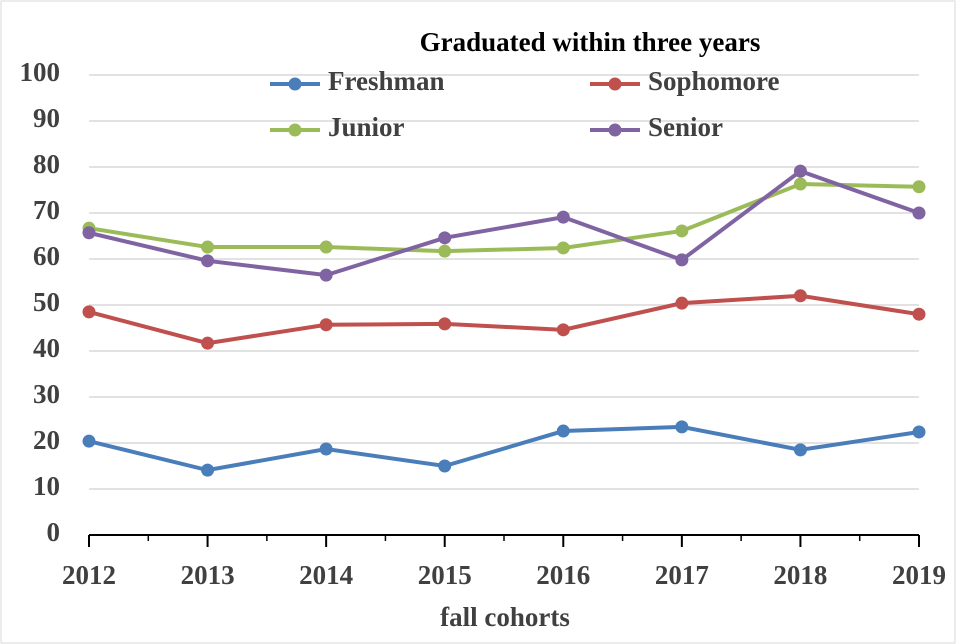 This screenshot has width=956, height=644. Describe the element at coordinates (46, 118) in the screenshot. I see `y-tick-label: 90` at that location.